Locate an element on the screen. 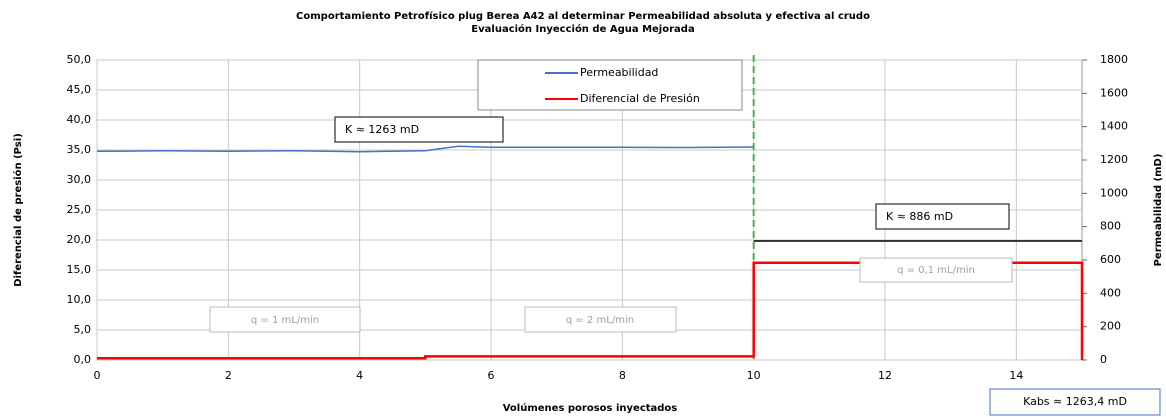 This screenshot has width=1166, height=417. x-tick-label: 8 is located at coordinates (622, 375).